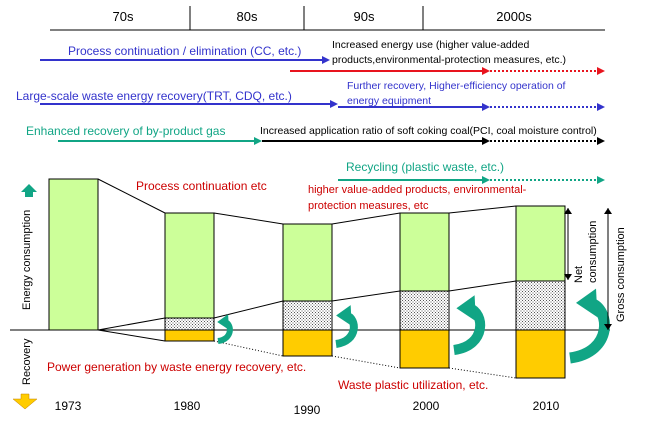 The image size is (645, 431). I want to click on right-axis: Net consumption Gross consumption, so click(595, 269).